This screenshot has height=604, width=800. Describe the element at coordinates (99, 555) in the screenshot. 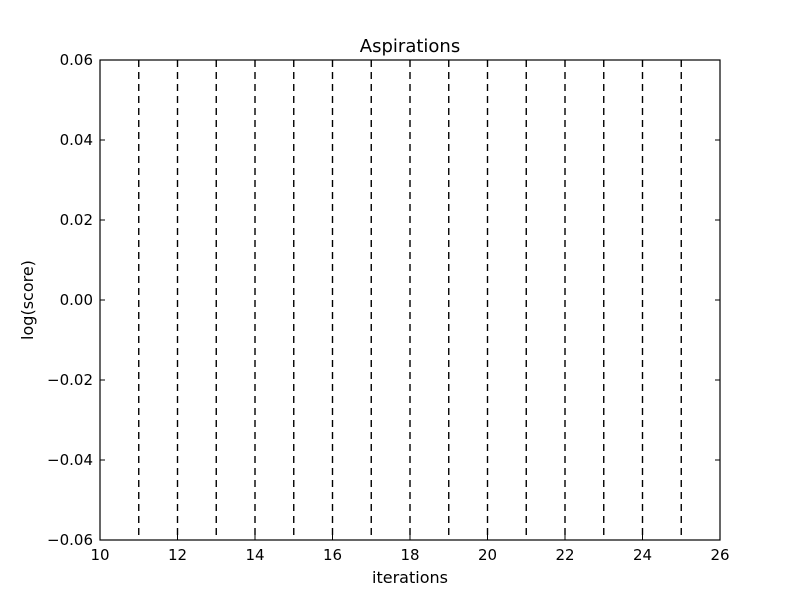

I see `x-tick-label: 10` at that location.